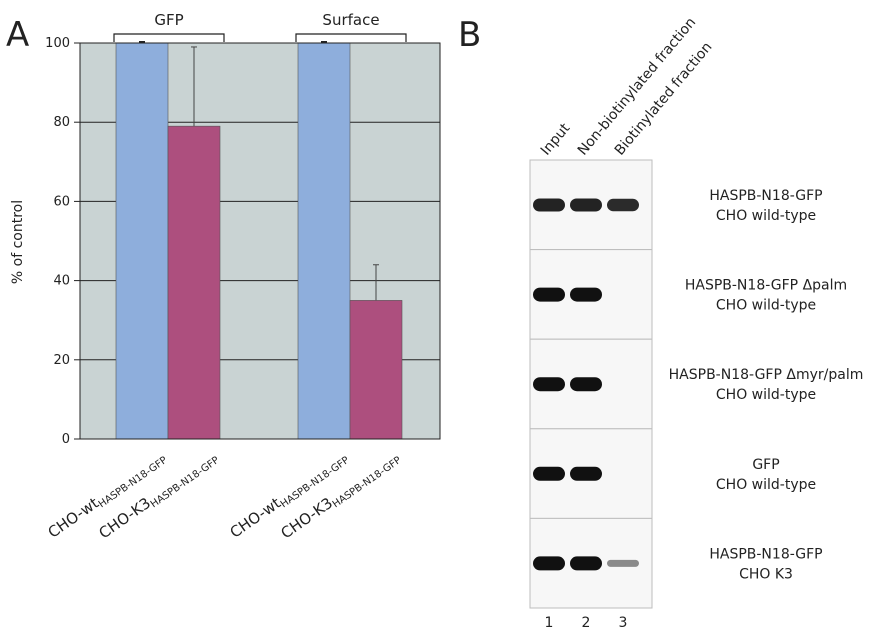 The height and width of the screenshot is (632, 885). I want to click on y-tick-label: 0, so click(66, 439).